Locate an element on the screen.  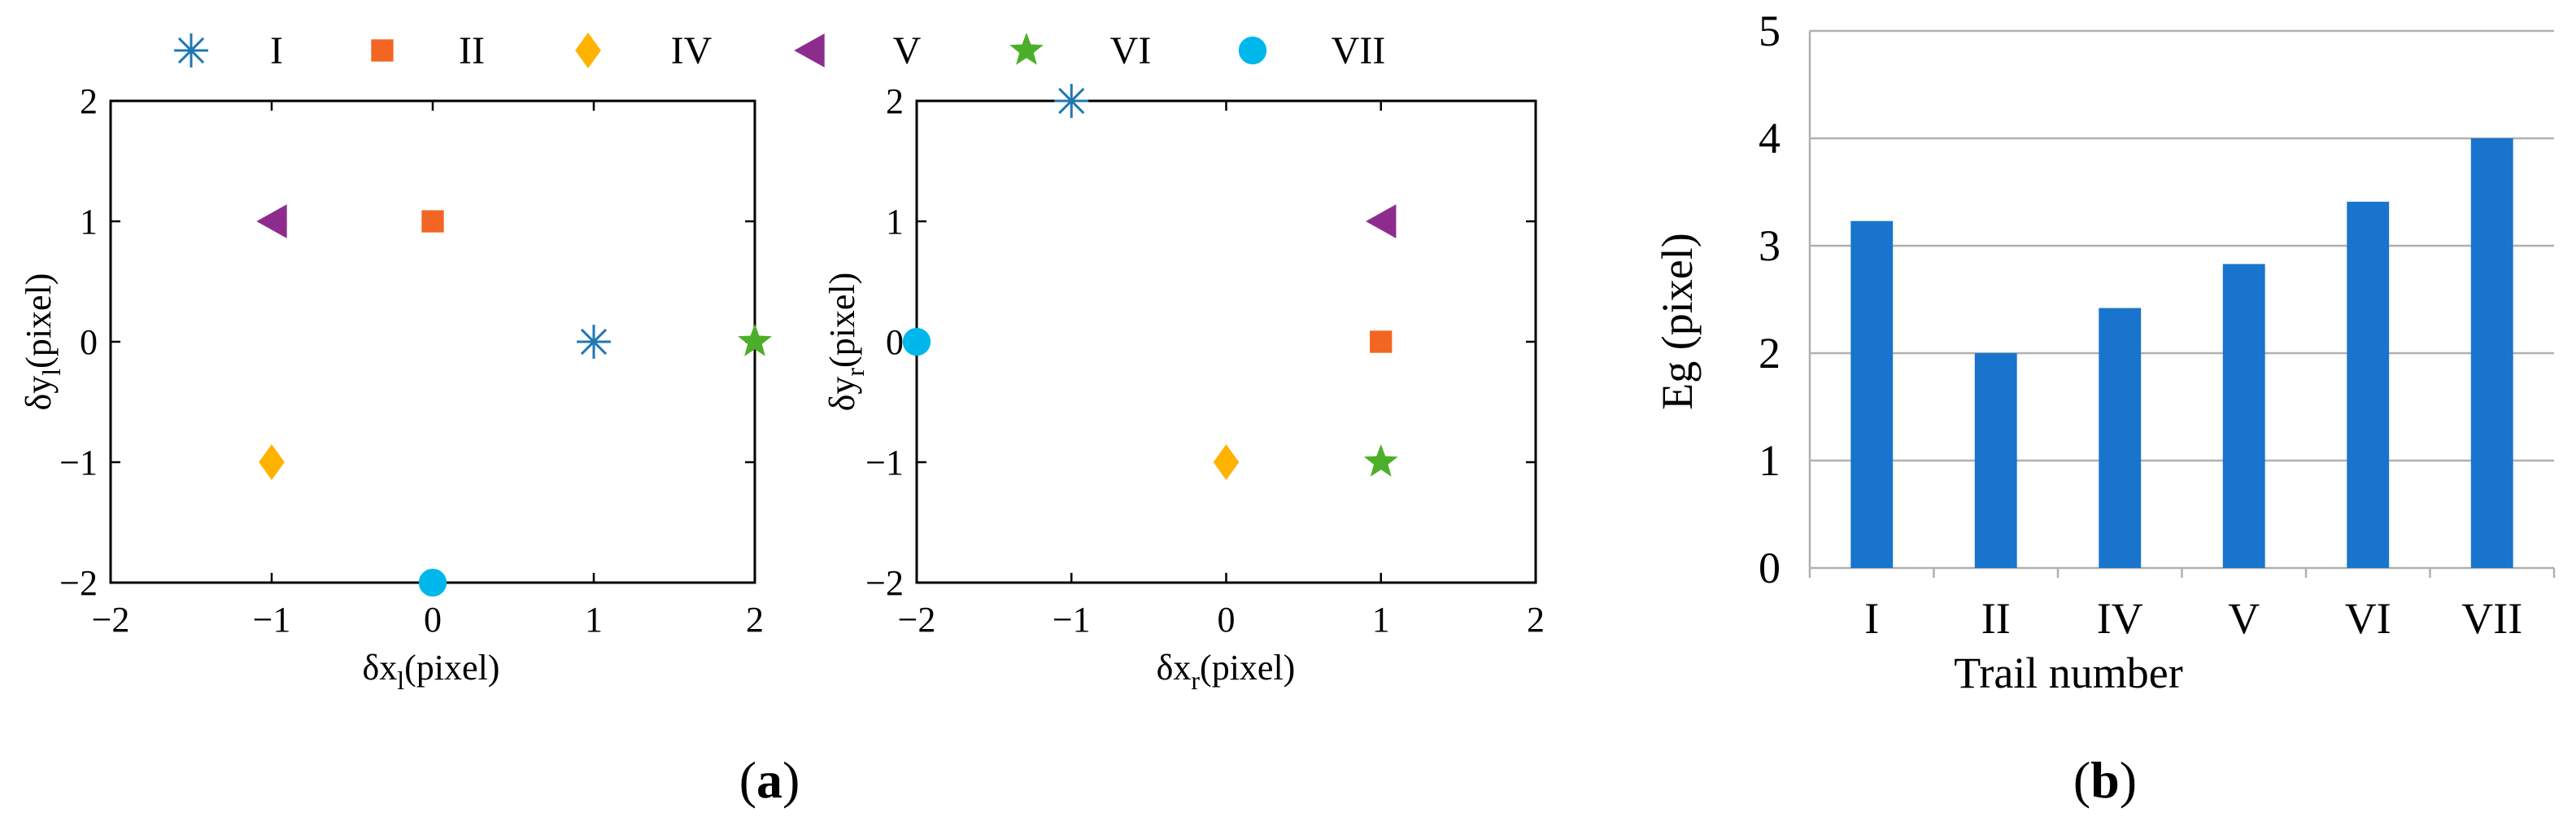
scatter-left-ytick-label: −2 is located at coordinates (78, 583).